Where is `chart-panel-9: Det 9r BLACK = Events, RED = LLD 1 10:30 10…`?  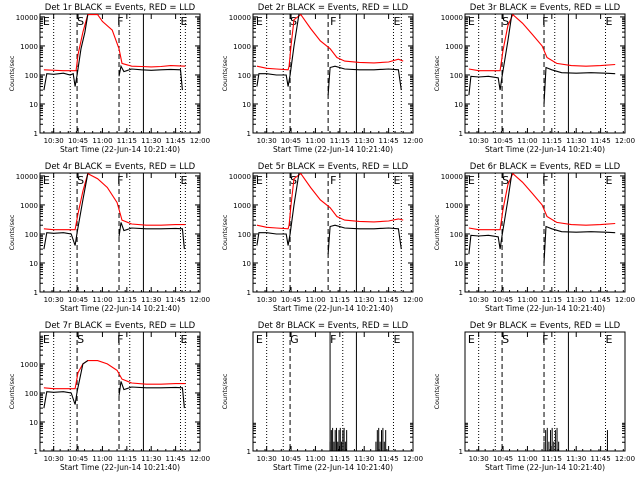 chart-panel-9: Det 9r BLACK = Events, RED = LLD 1 10:30 10… is located at coordinates (534, 396).